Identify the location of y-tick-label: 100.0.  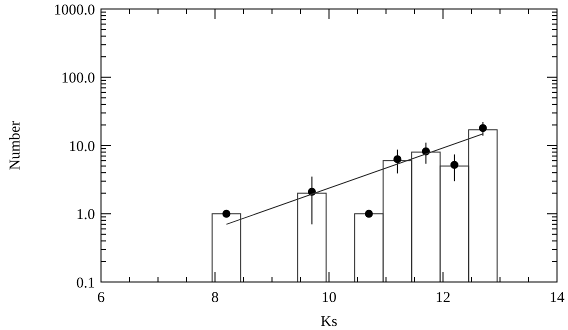
(78, 78).